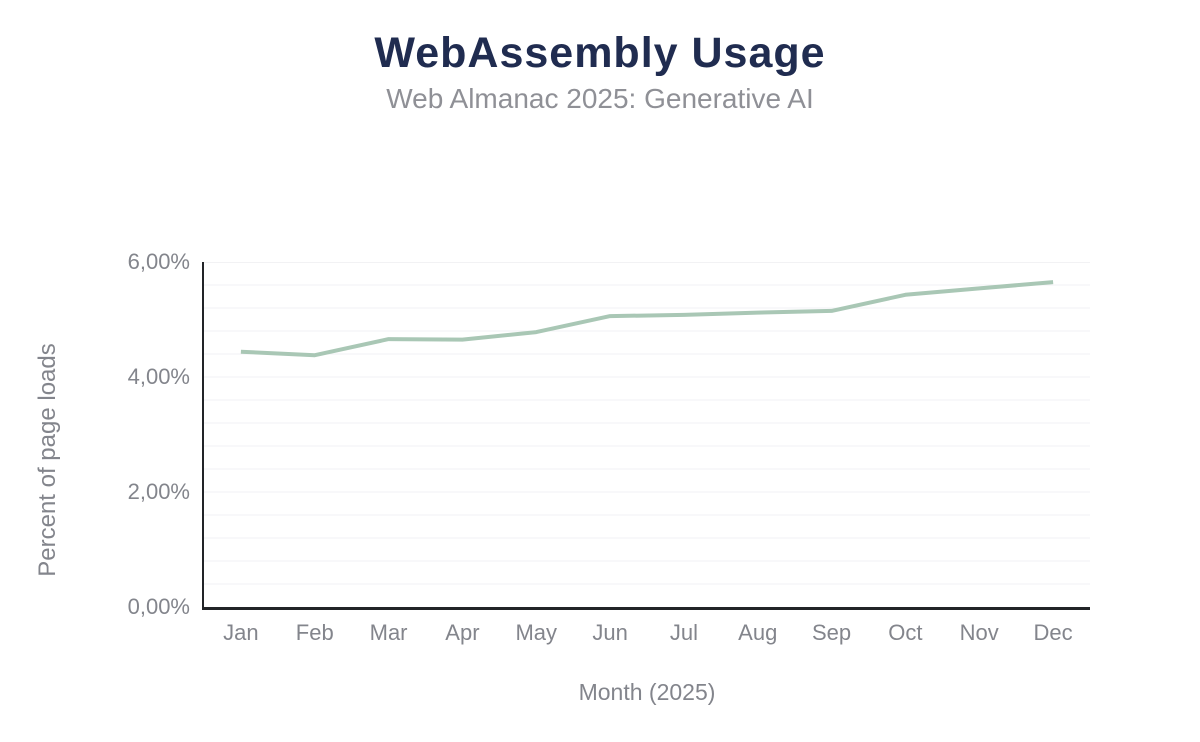  Describe the element at coordinates (647, 319) in the screenshot. I see `wasm-usage-line` at that location.